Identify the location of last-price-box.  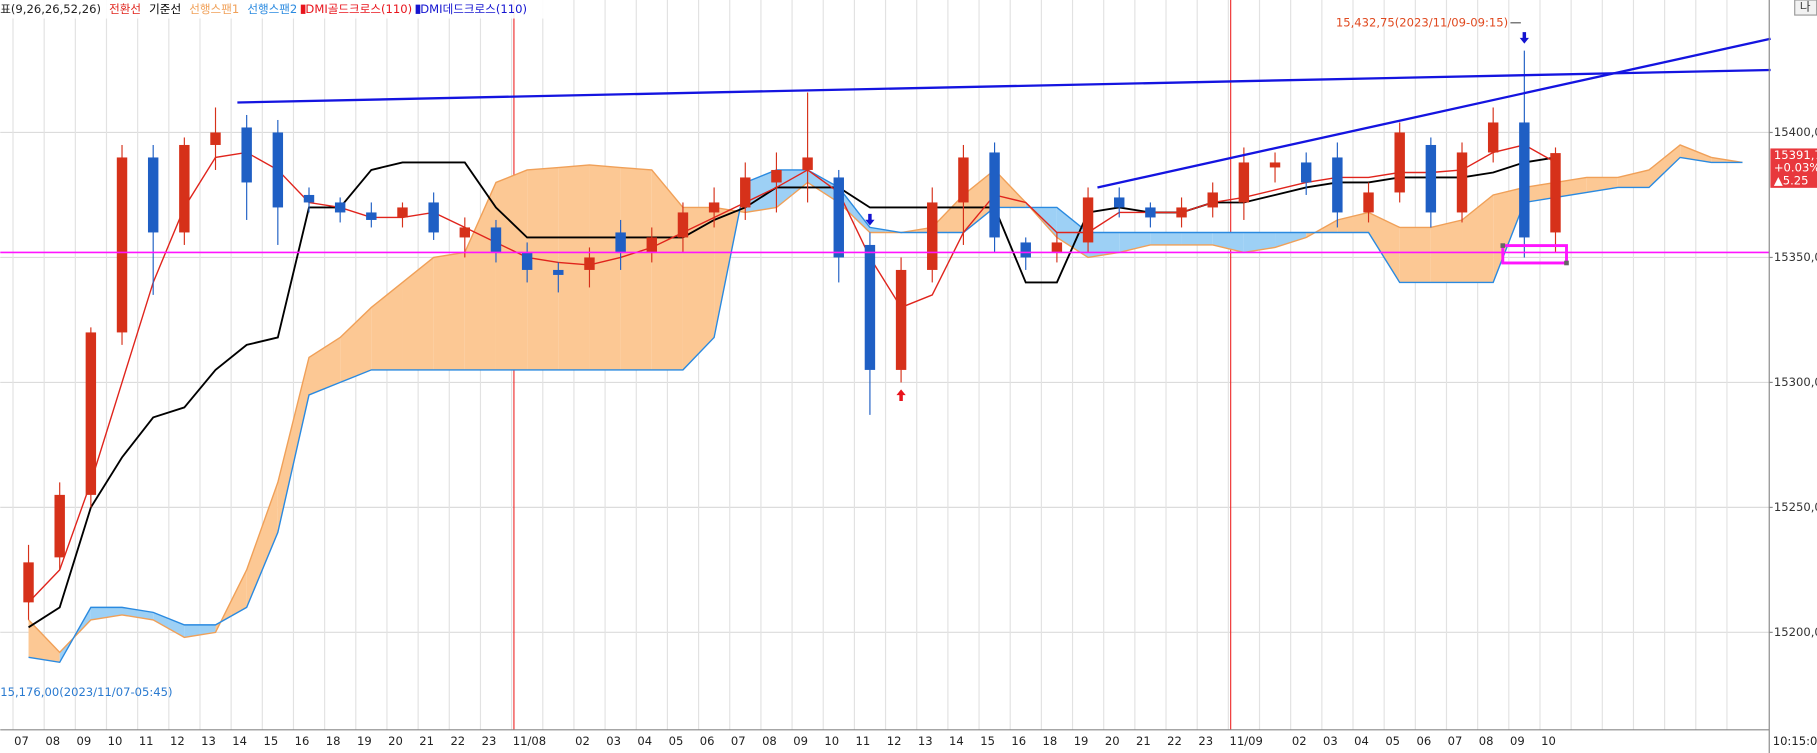
(1793, 168).